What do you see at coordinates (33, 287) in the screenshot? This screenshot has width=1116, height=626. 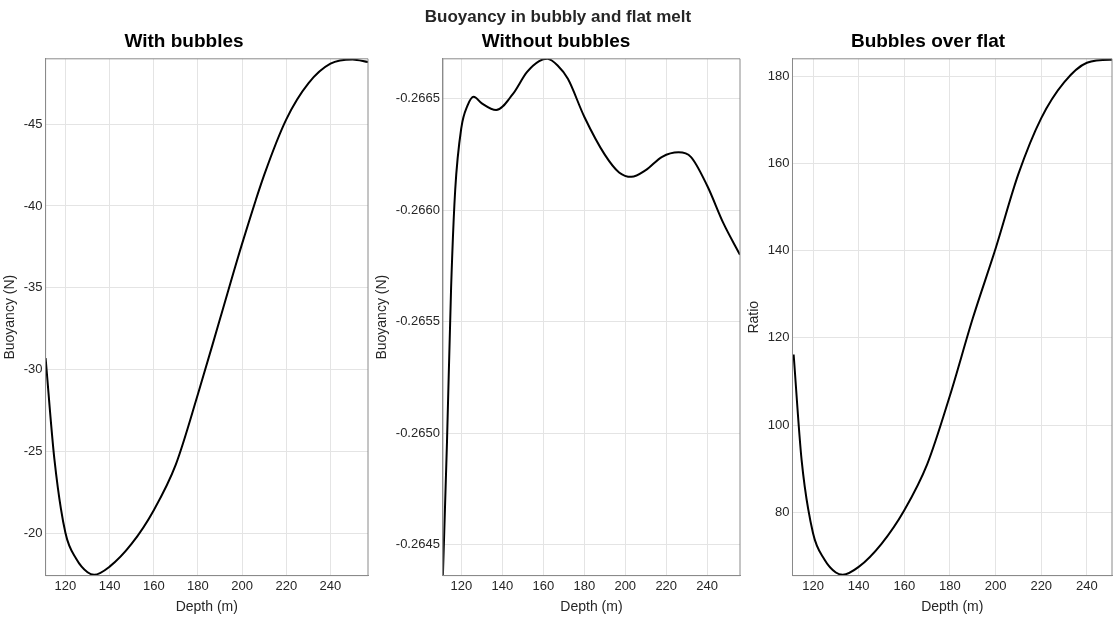 I see `y-tick-label: -35` at bounding box center [33, 287].